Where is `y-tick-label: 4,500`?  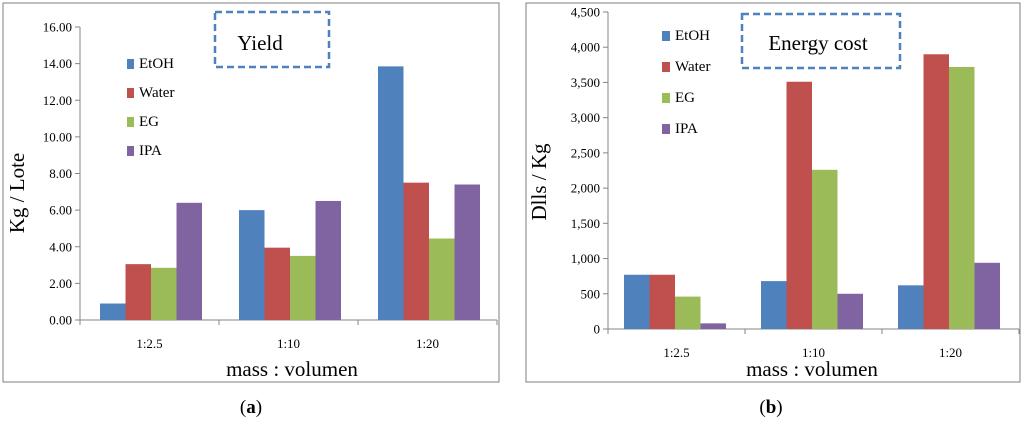
y-tick-label: 4,500 is located at coordinates (585, 12).